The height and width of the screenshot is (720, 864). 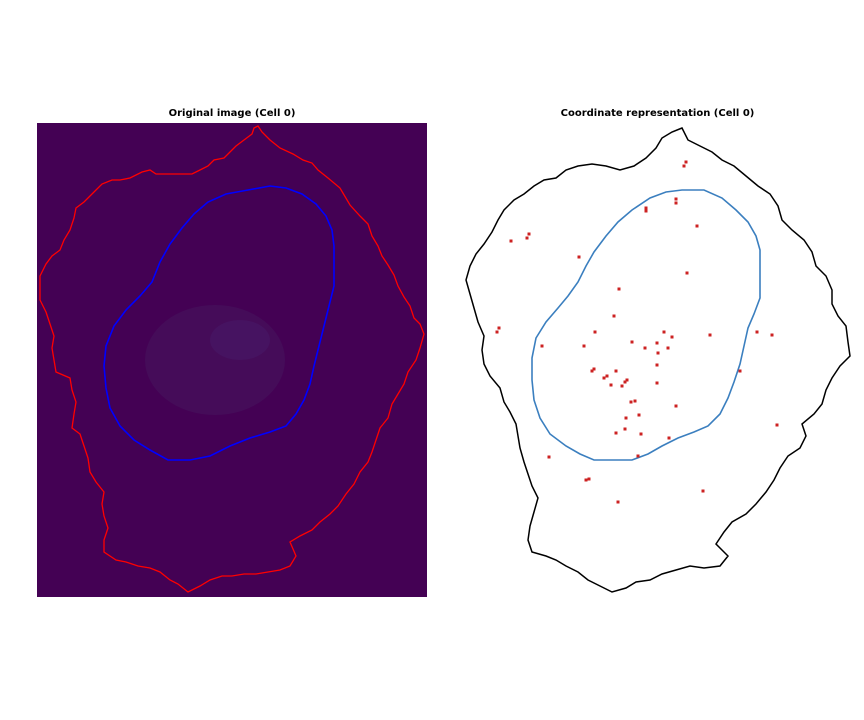 I want to click on nucleus-outline-left, so click(x=219, y=323).